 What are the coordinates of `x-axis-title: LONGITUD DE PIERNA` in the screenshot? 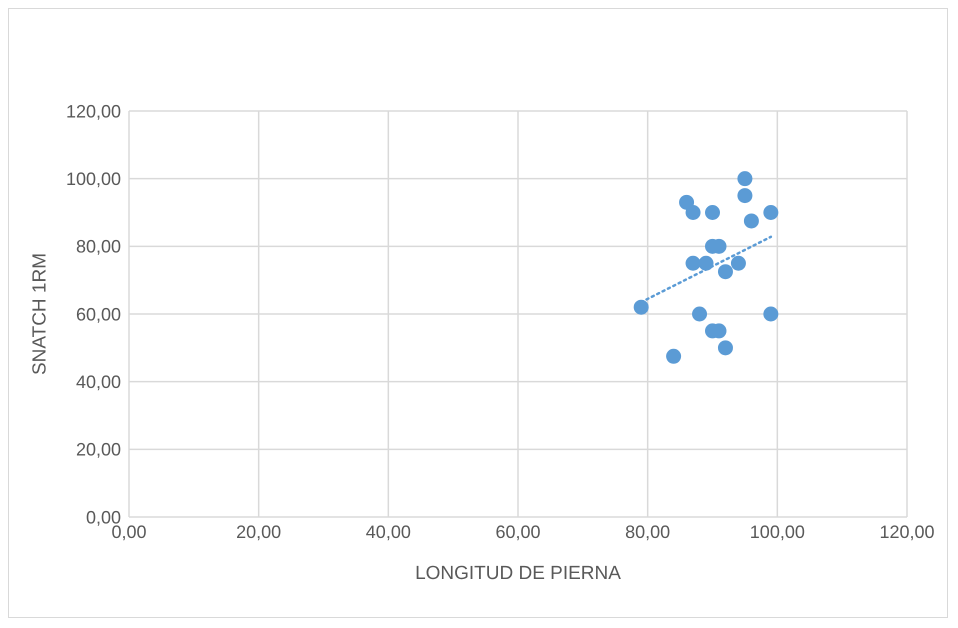 It's located at (518, 573).